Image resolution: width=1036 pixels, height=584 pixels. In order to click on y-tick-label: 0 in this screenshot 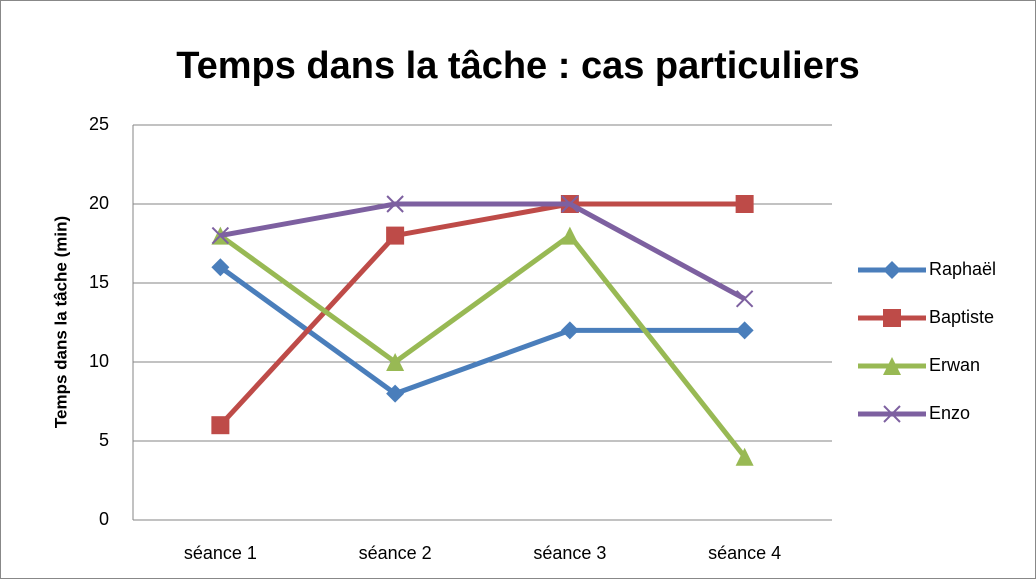, I will do `click(104, 519)`.